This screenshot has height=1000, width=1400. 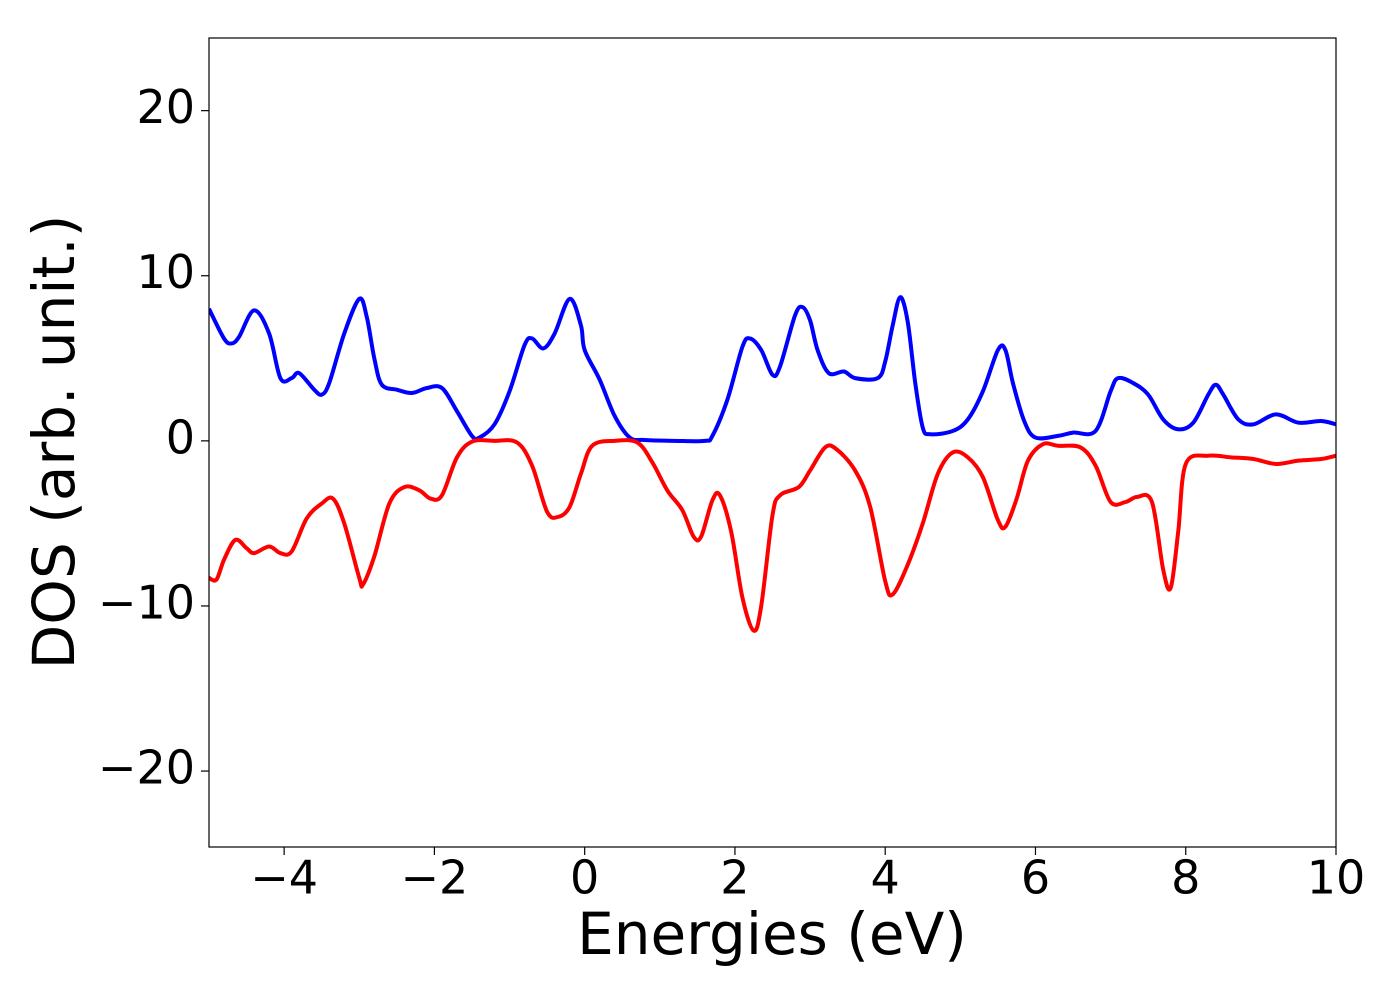 What do you see at coordinates (734, 878) in the screenshot?
I see `x-tick-label: 2` at bounding box center [734, 878].